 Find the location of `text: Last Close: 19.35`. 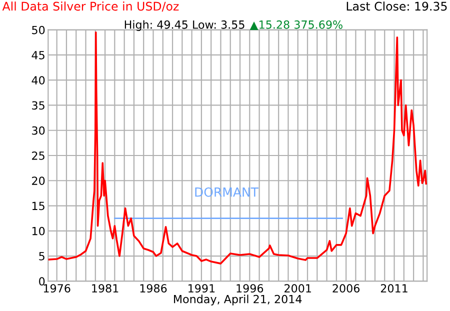

text: Last Close: 19.35 is located at coordinates (396, 6).